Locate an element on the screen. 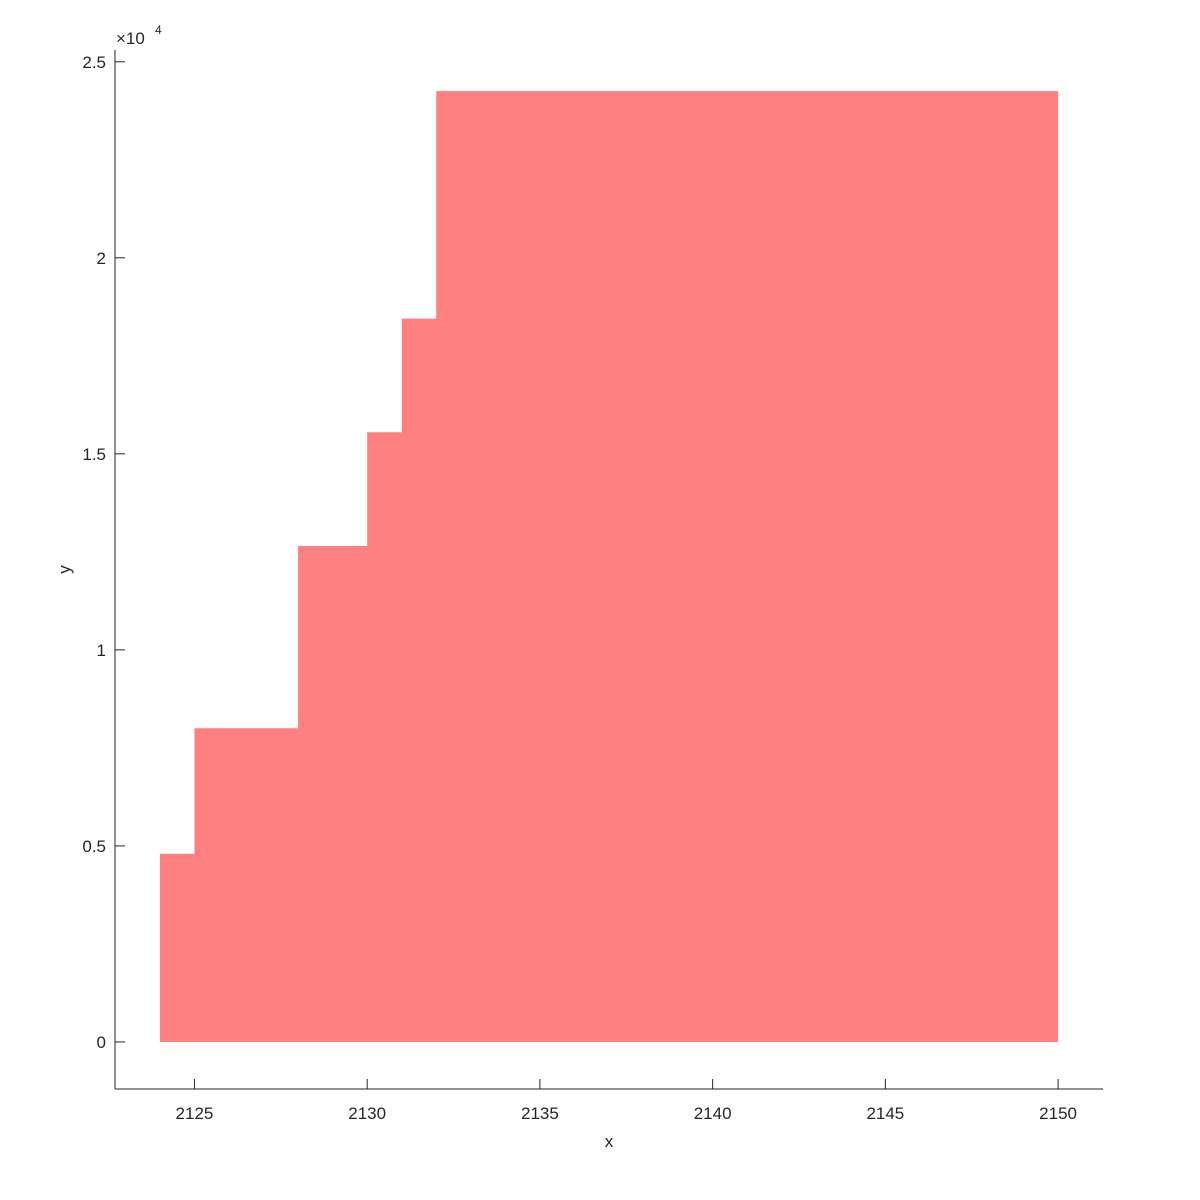  x-tick-label: 2135 is located at coordinates (540, 1113).